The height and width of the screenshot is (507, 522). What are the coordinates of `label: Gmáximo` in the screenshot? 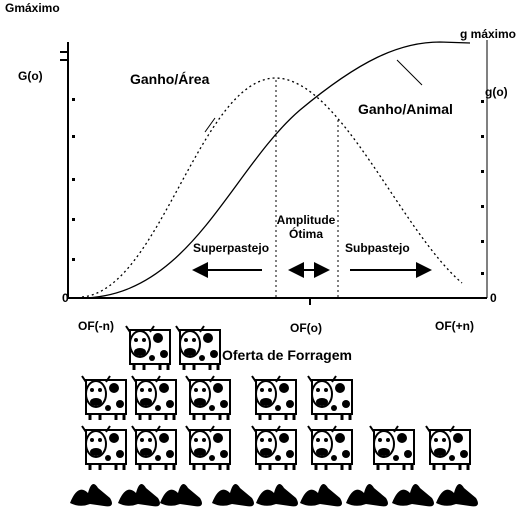 It's located at (32, 8).